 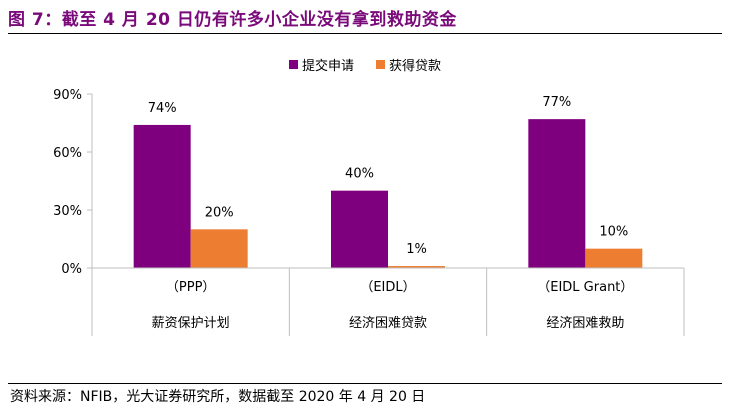 I want to click on category-code-label: （PPP）, so click(x=191, y=287).